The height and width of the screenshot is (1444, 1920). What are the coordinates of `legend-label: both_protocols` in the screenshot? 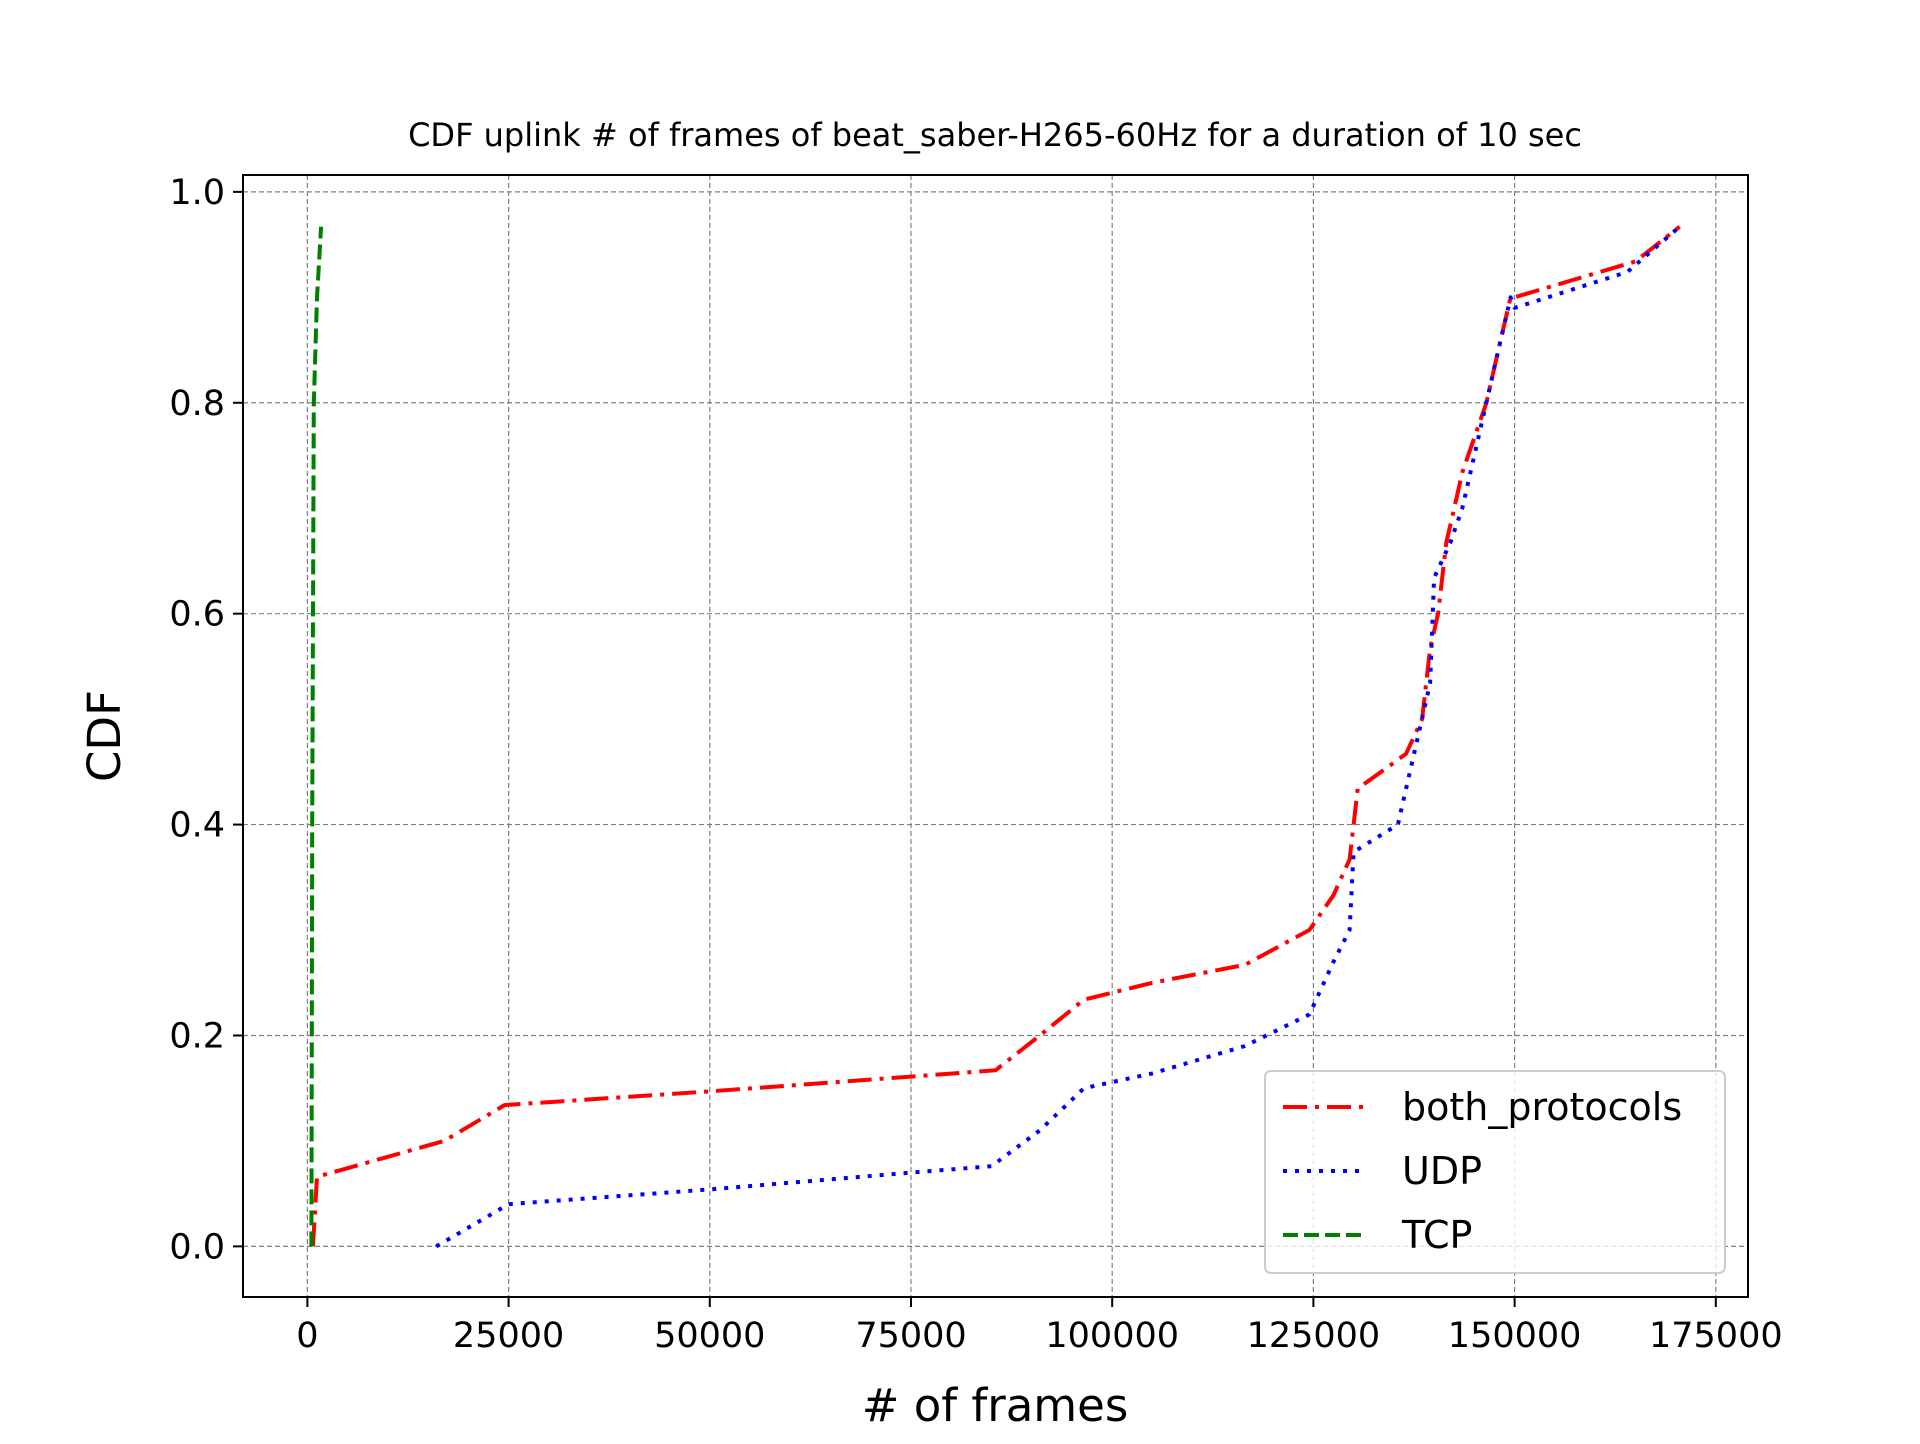 It's located at (1542, 1107).